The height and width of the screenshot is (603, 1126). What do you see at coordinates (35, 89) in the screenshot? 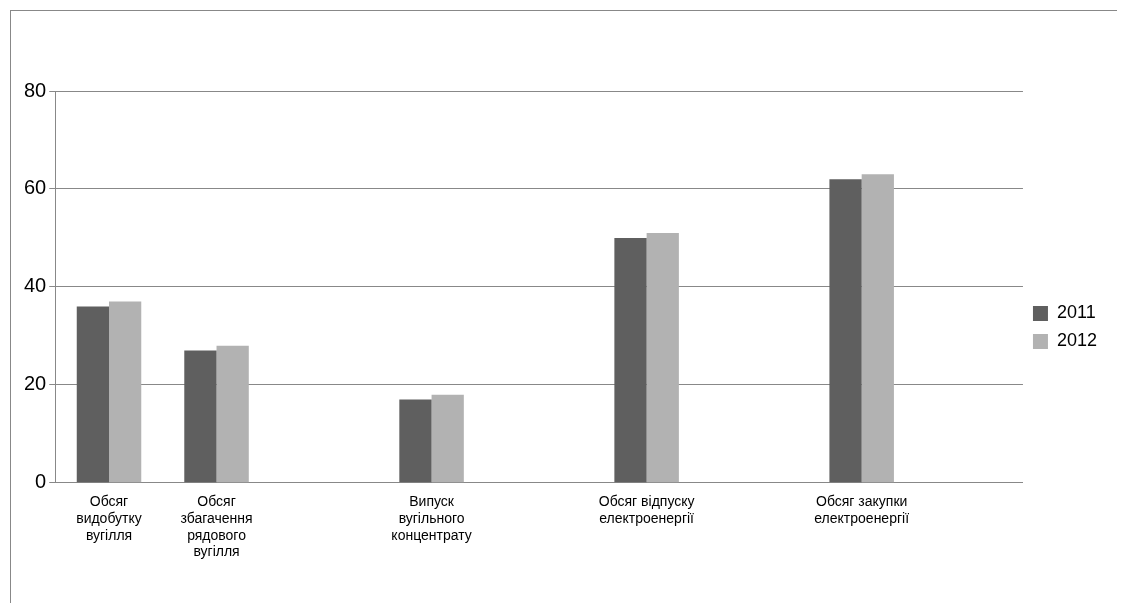
I see `y-tick-label: 80` at bounding box center [35, 89].